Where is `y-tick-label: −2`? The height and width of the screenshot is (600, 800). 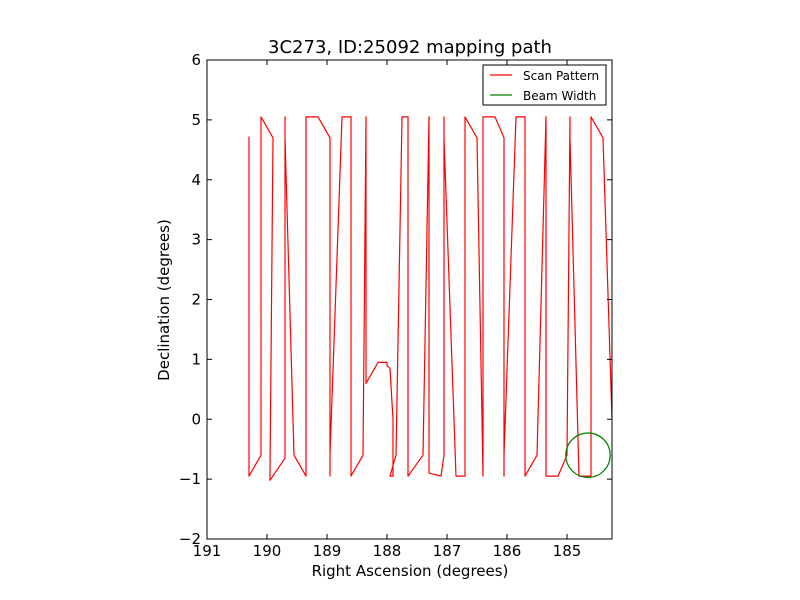 y-tick-label: −2 is located at coordinates (190, 539).